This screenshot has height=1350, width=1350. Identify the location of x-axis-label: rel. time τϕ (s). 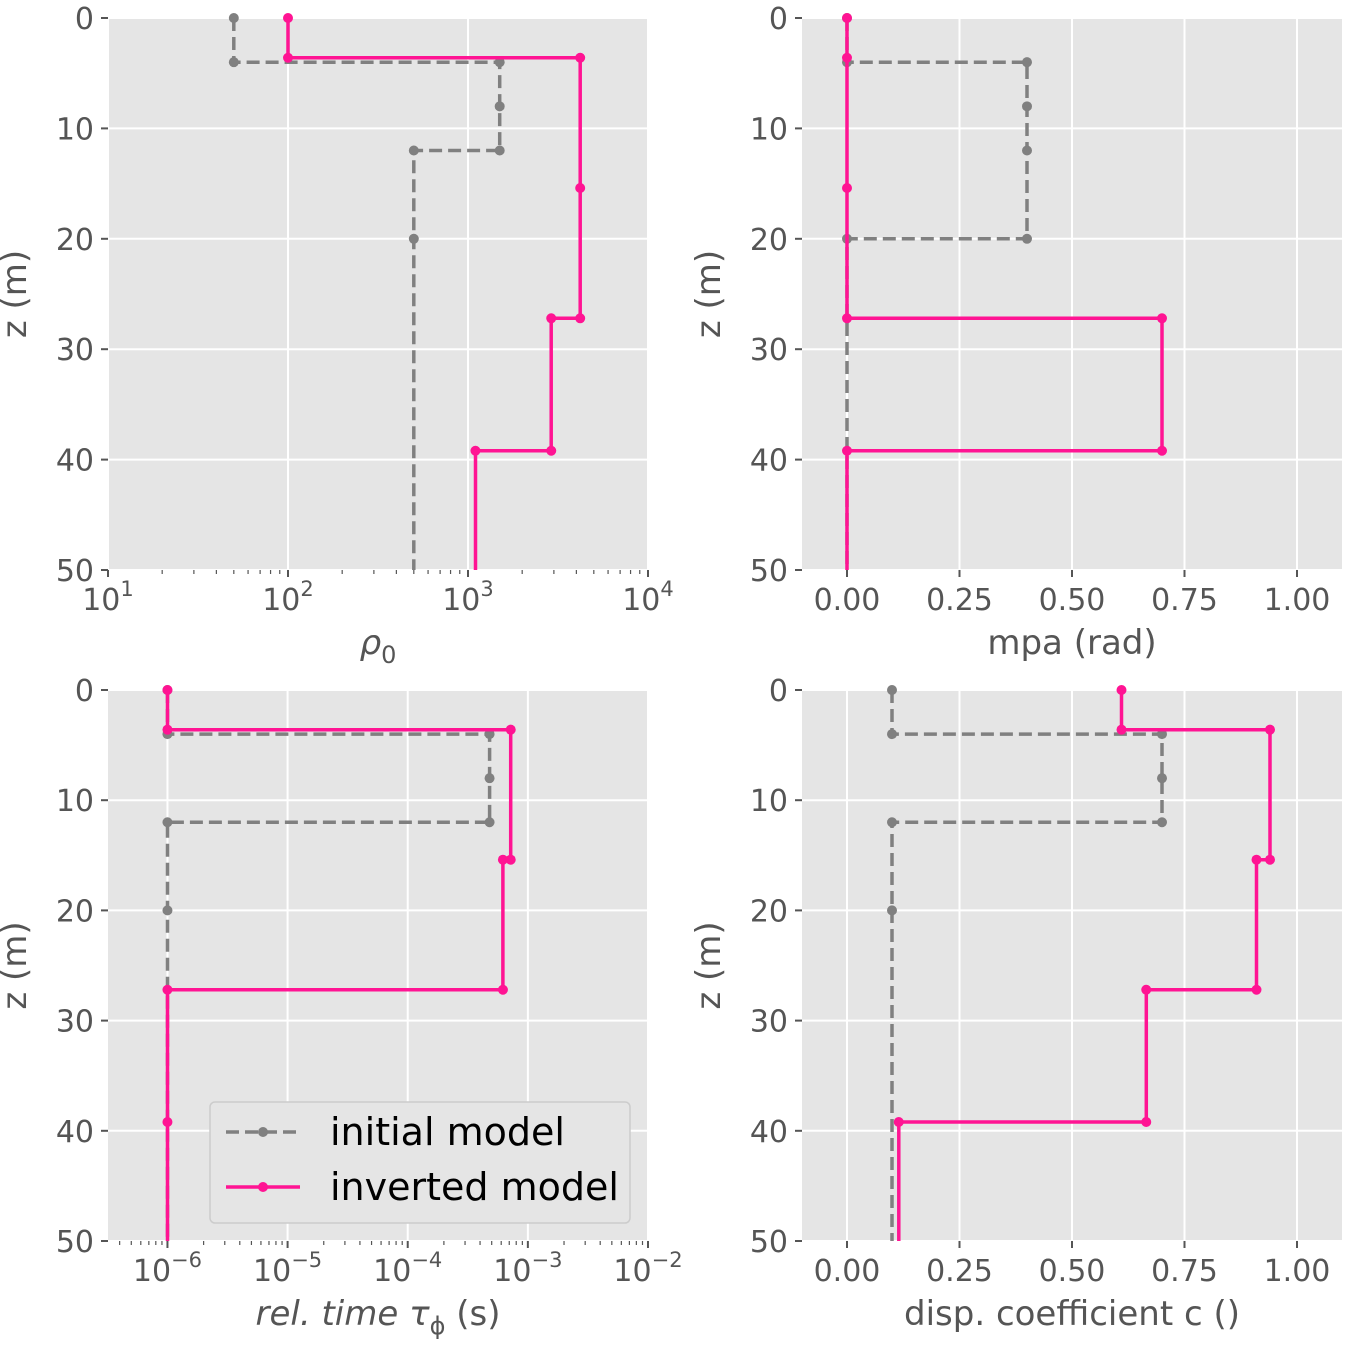
(378, 1317).